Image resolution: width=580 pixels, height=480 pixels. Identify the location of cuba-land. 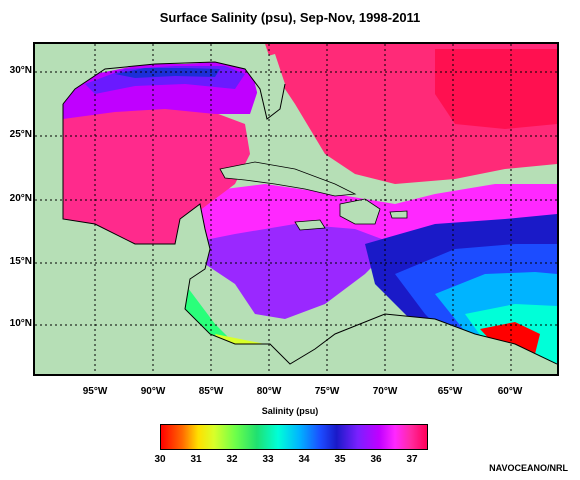
(288, 179).